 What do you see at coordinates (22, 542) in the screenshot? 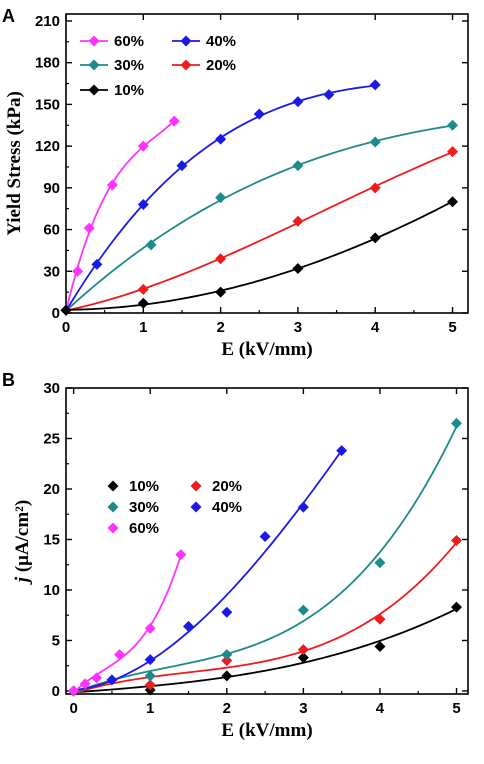
I see `y-axis-label: j (μA/cm²)` at bounding box center [22, 542].